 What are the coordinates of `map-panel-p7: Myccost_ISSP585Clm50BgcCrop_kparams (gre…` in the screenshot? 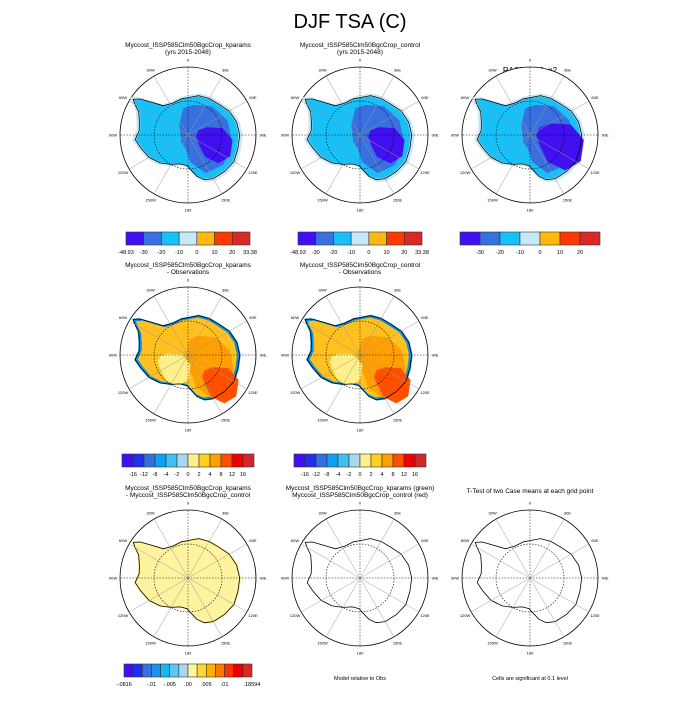 It's located at (360, 570).